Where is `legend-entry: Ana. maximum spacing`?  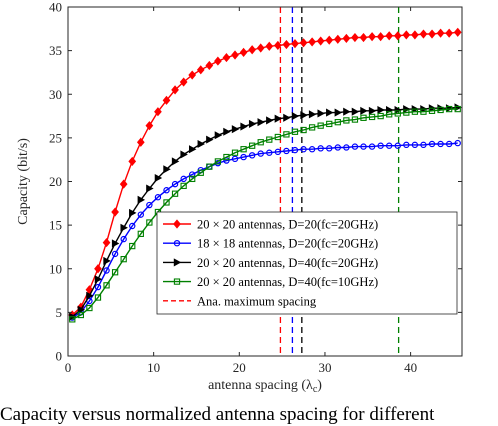 legend-entry: Ana. maximum spacing is located at coordinates (240, 301).